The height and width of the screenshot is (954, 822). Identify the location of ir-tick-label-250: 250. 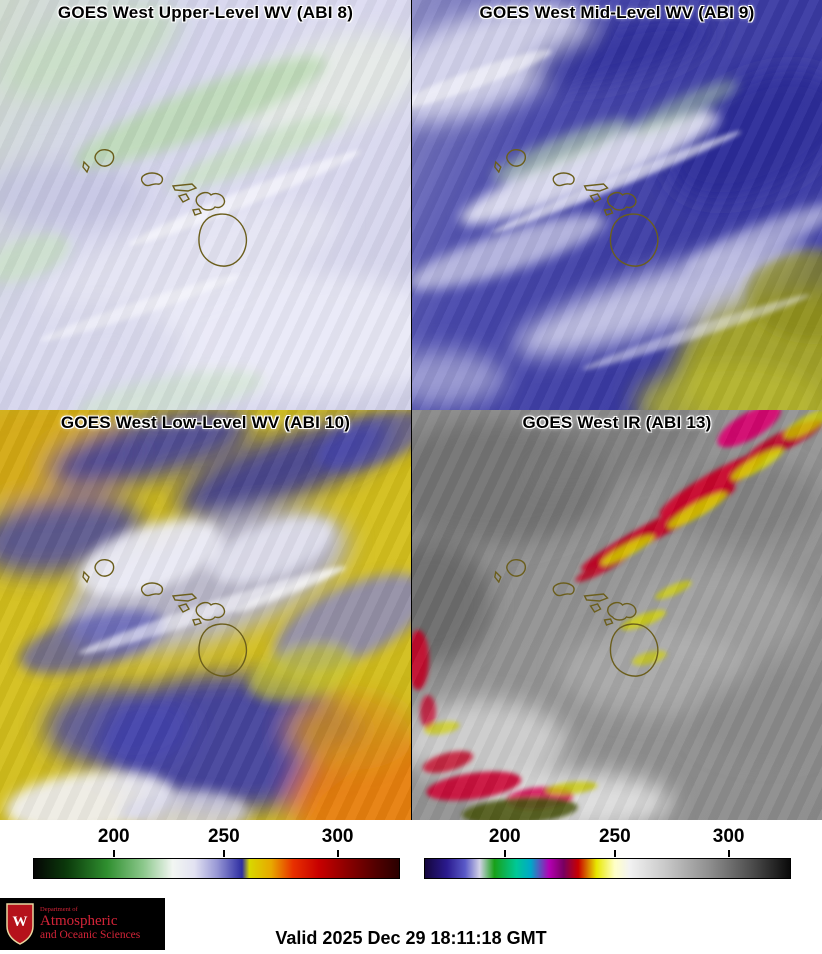
(614, 836).